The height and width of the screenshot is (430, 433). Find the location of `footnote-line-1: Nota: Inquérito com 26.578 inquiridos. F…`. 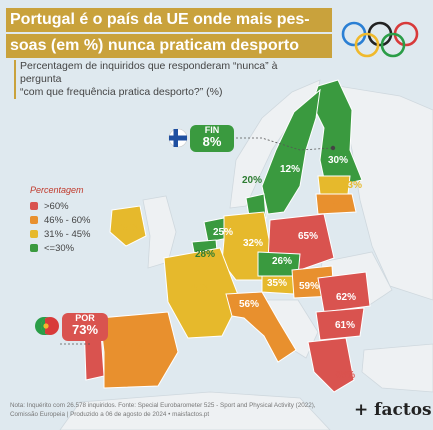

footnote-line-1: Nota: Inquérito com 26.578 inquiridos. F… is located at coordinates (163, 405).